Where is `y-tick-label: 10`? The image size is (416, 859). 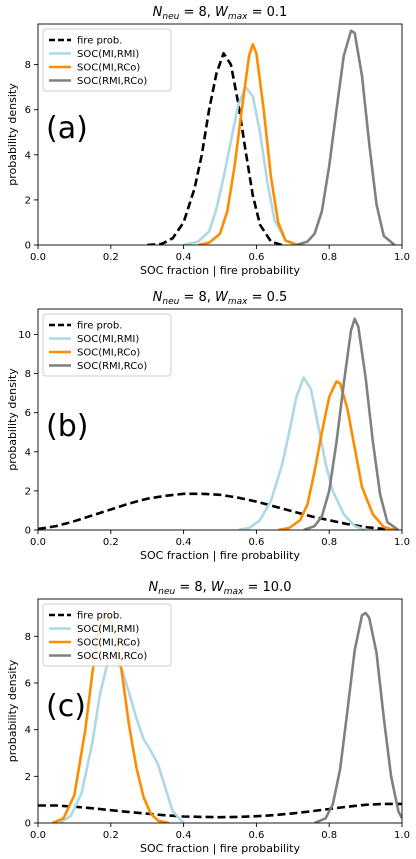
y-tick-label: 10 is located at coordinates (24, 335).